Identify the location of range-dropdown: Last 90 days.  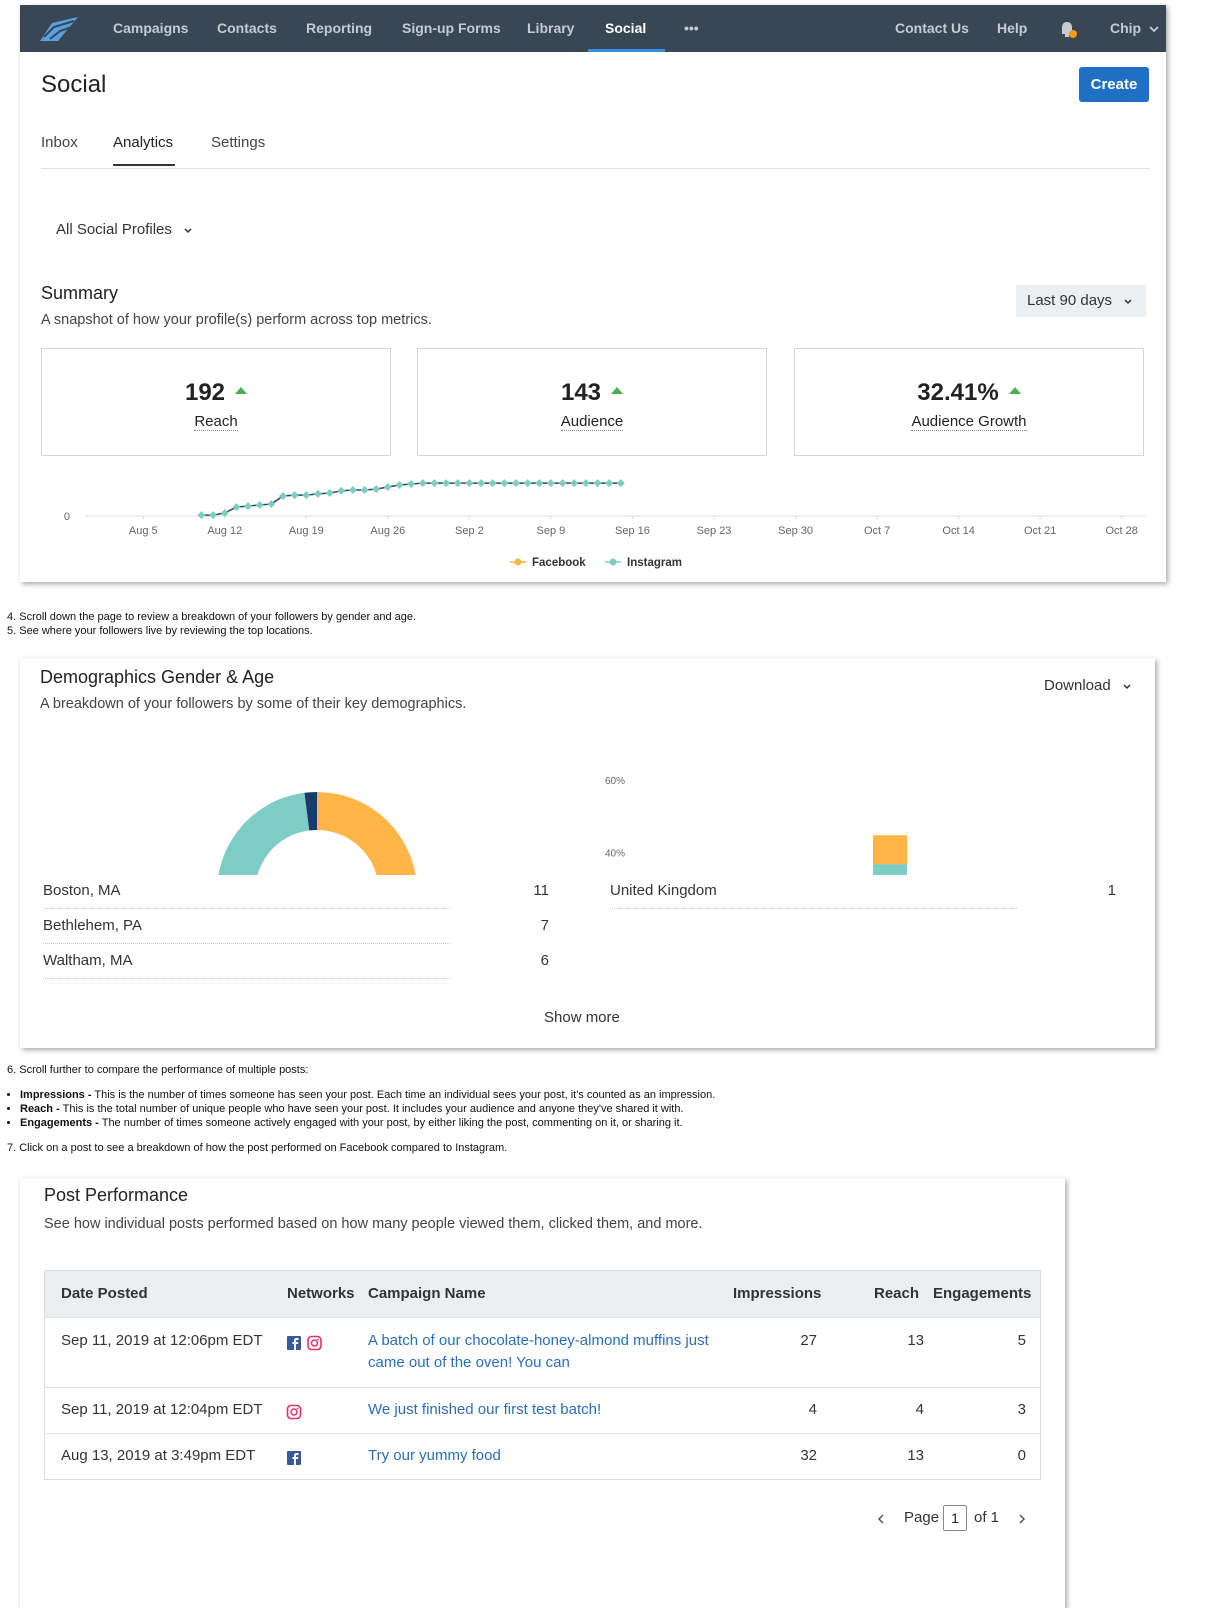
(1081, 301).